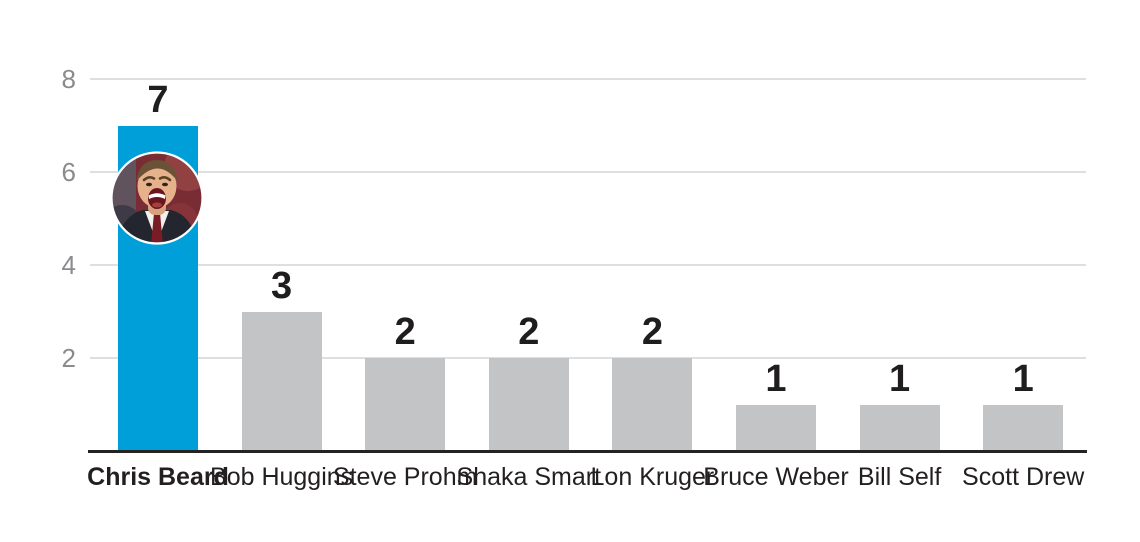  I want to click on bar-bruce-weber, so click(776, 427).